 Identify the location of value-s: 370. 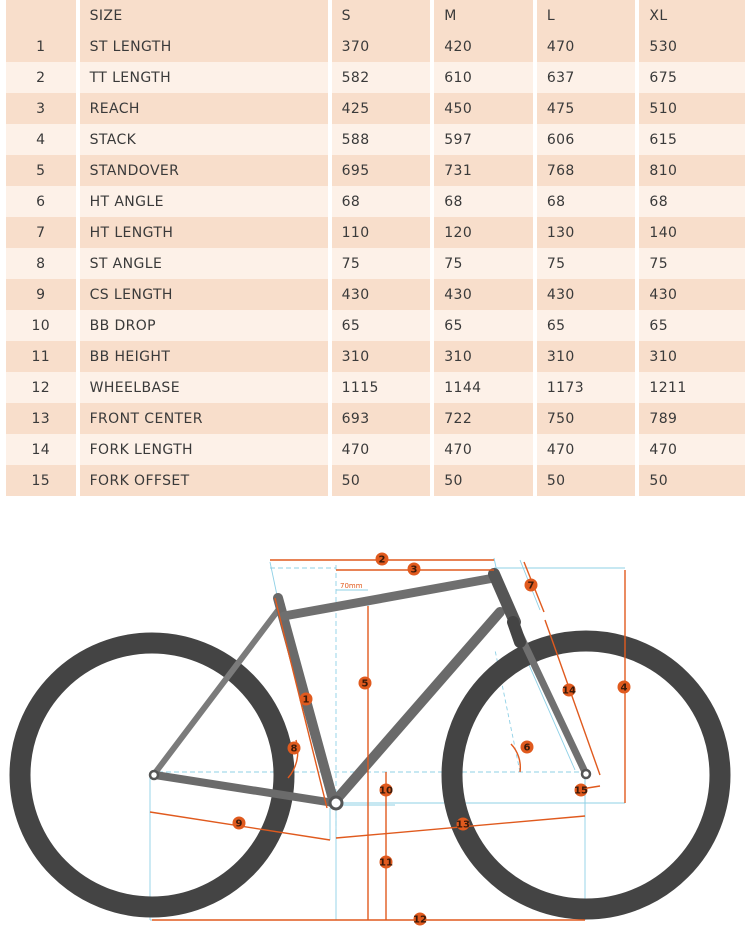
(379, 46).